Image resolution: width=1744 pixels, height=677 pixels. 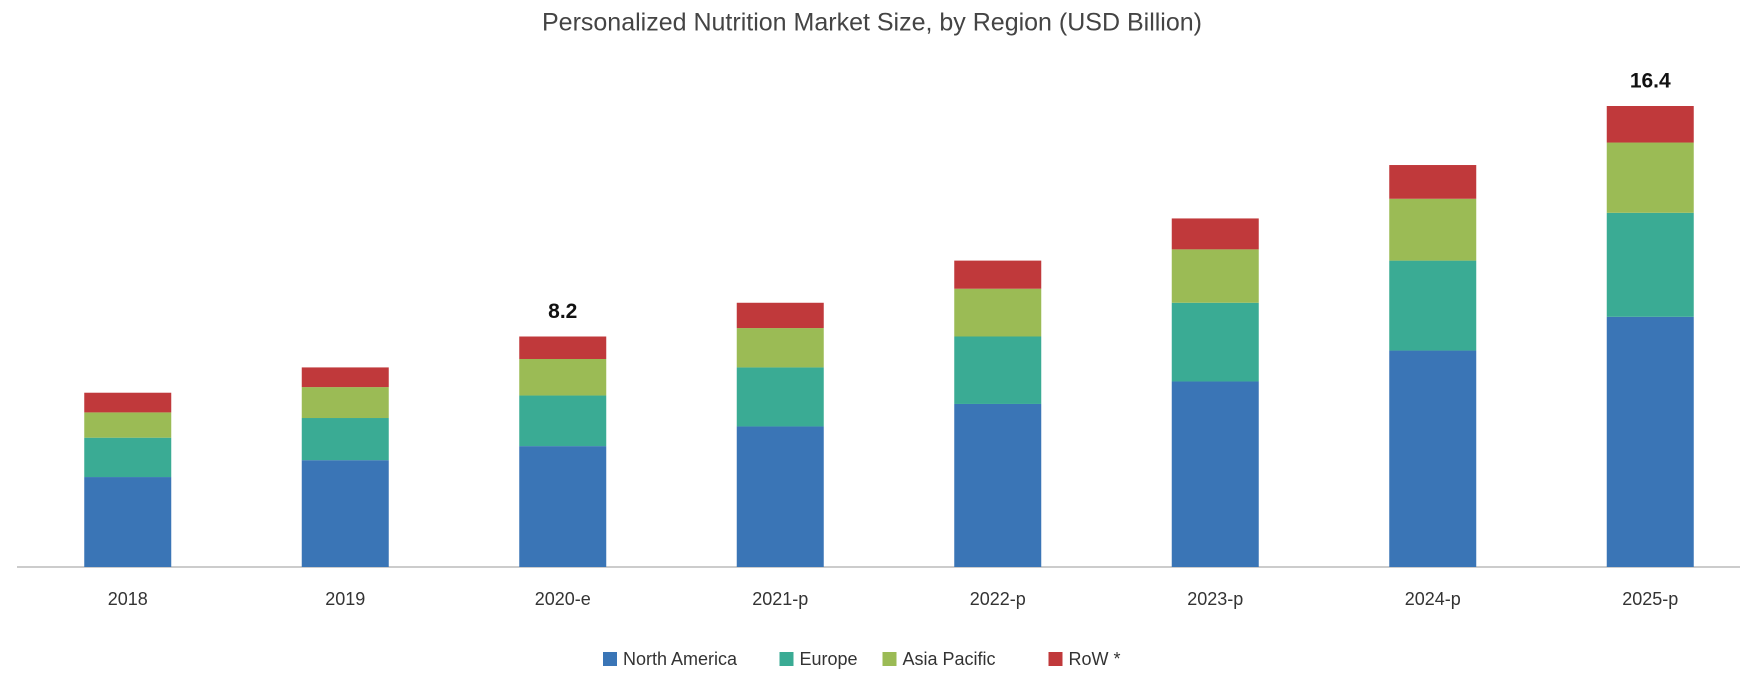 I want to click on x-tick-label: 2024-p, so click(x=1433, y=599).